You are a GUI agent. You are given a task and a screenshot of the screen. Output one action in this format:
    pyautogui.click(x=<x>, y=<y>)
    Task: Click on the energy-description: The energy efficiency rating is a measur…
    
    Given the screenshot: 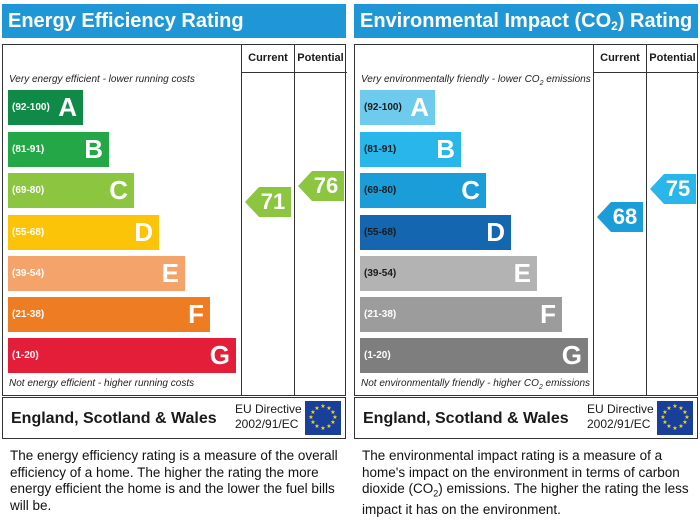 What is the action you would take?
    pyautogui.click(x=174, y=480)
    